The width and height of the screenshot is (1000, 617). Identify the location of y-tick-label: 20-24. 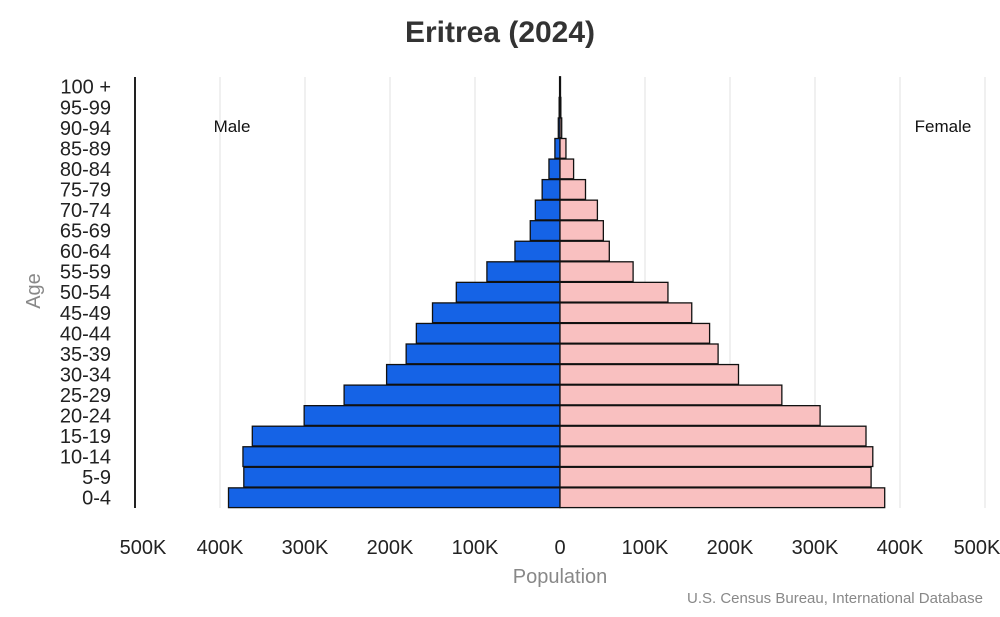
(85, 417).